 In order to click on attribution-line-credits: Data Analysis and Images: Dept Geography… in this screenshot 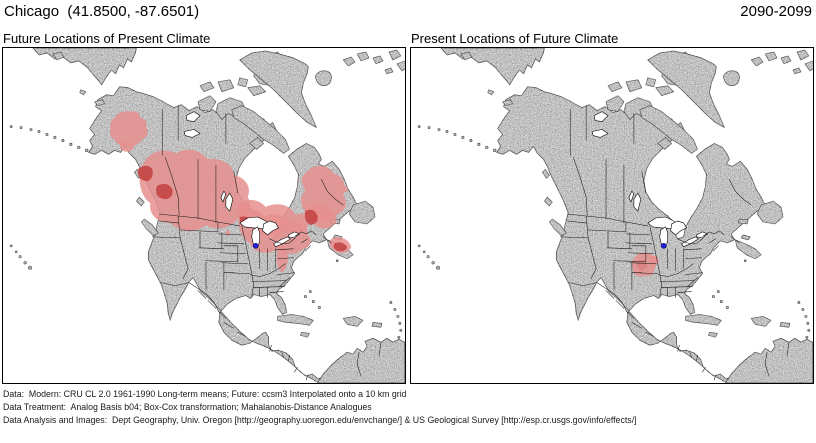, I will do `click(320, 420)`.